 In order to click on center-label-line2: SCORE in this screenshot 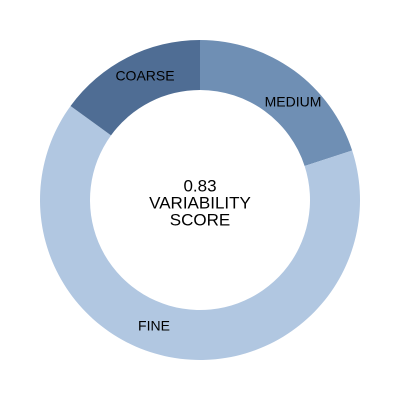, I will do `click(200, 219)`.